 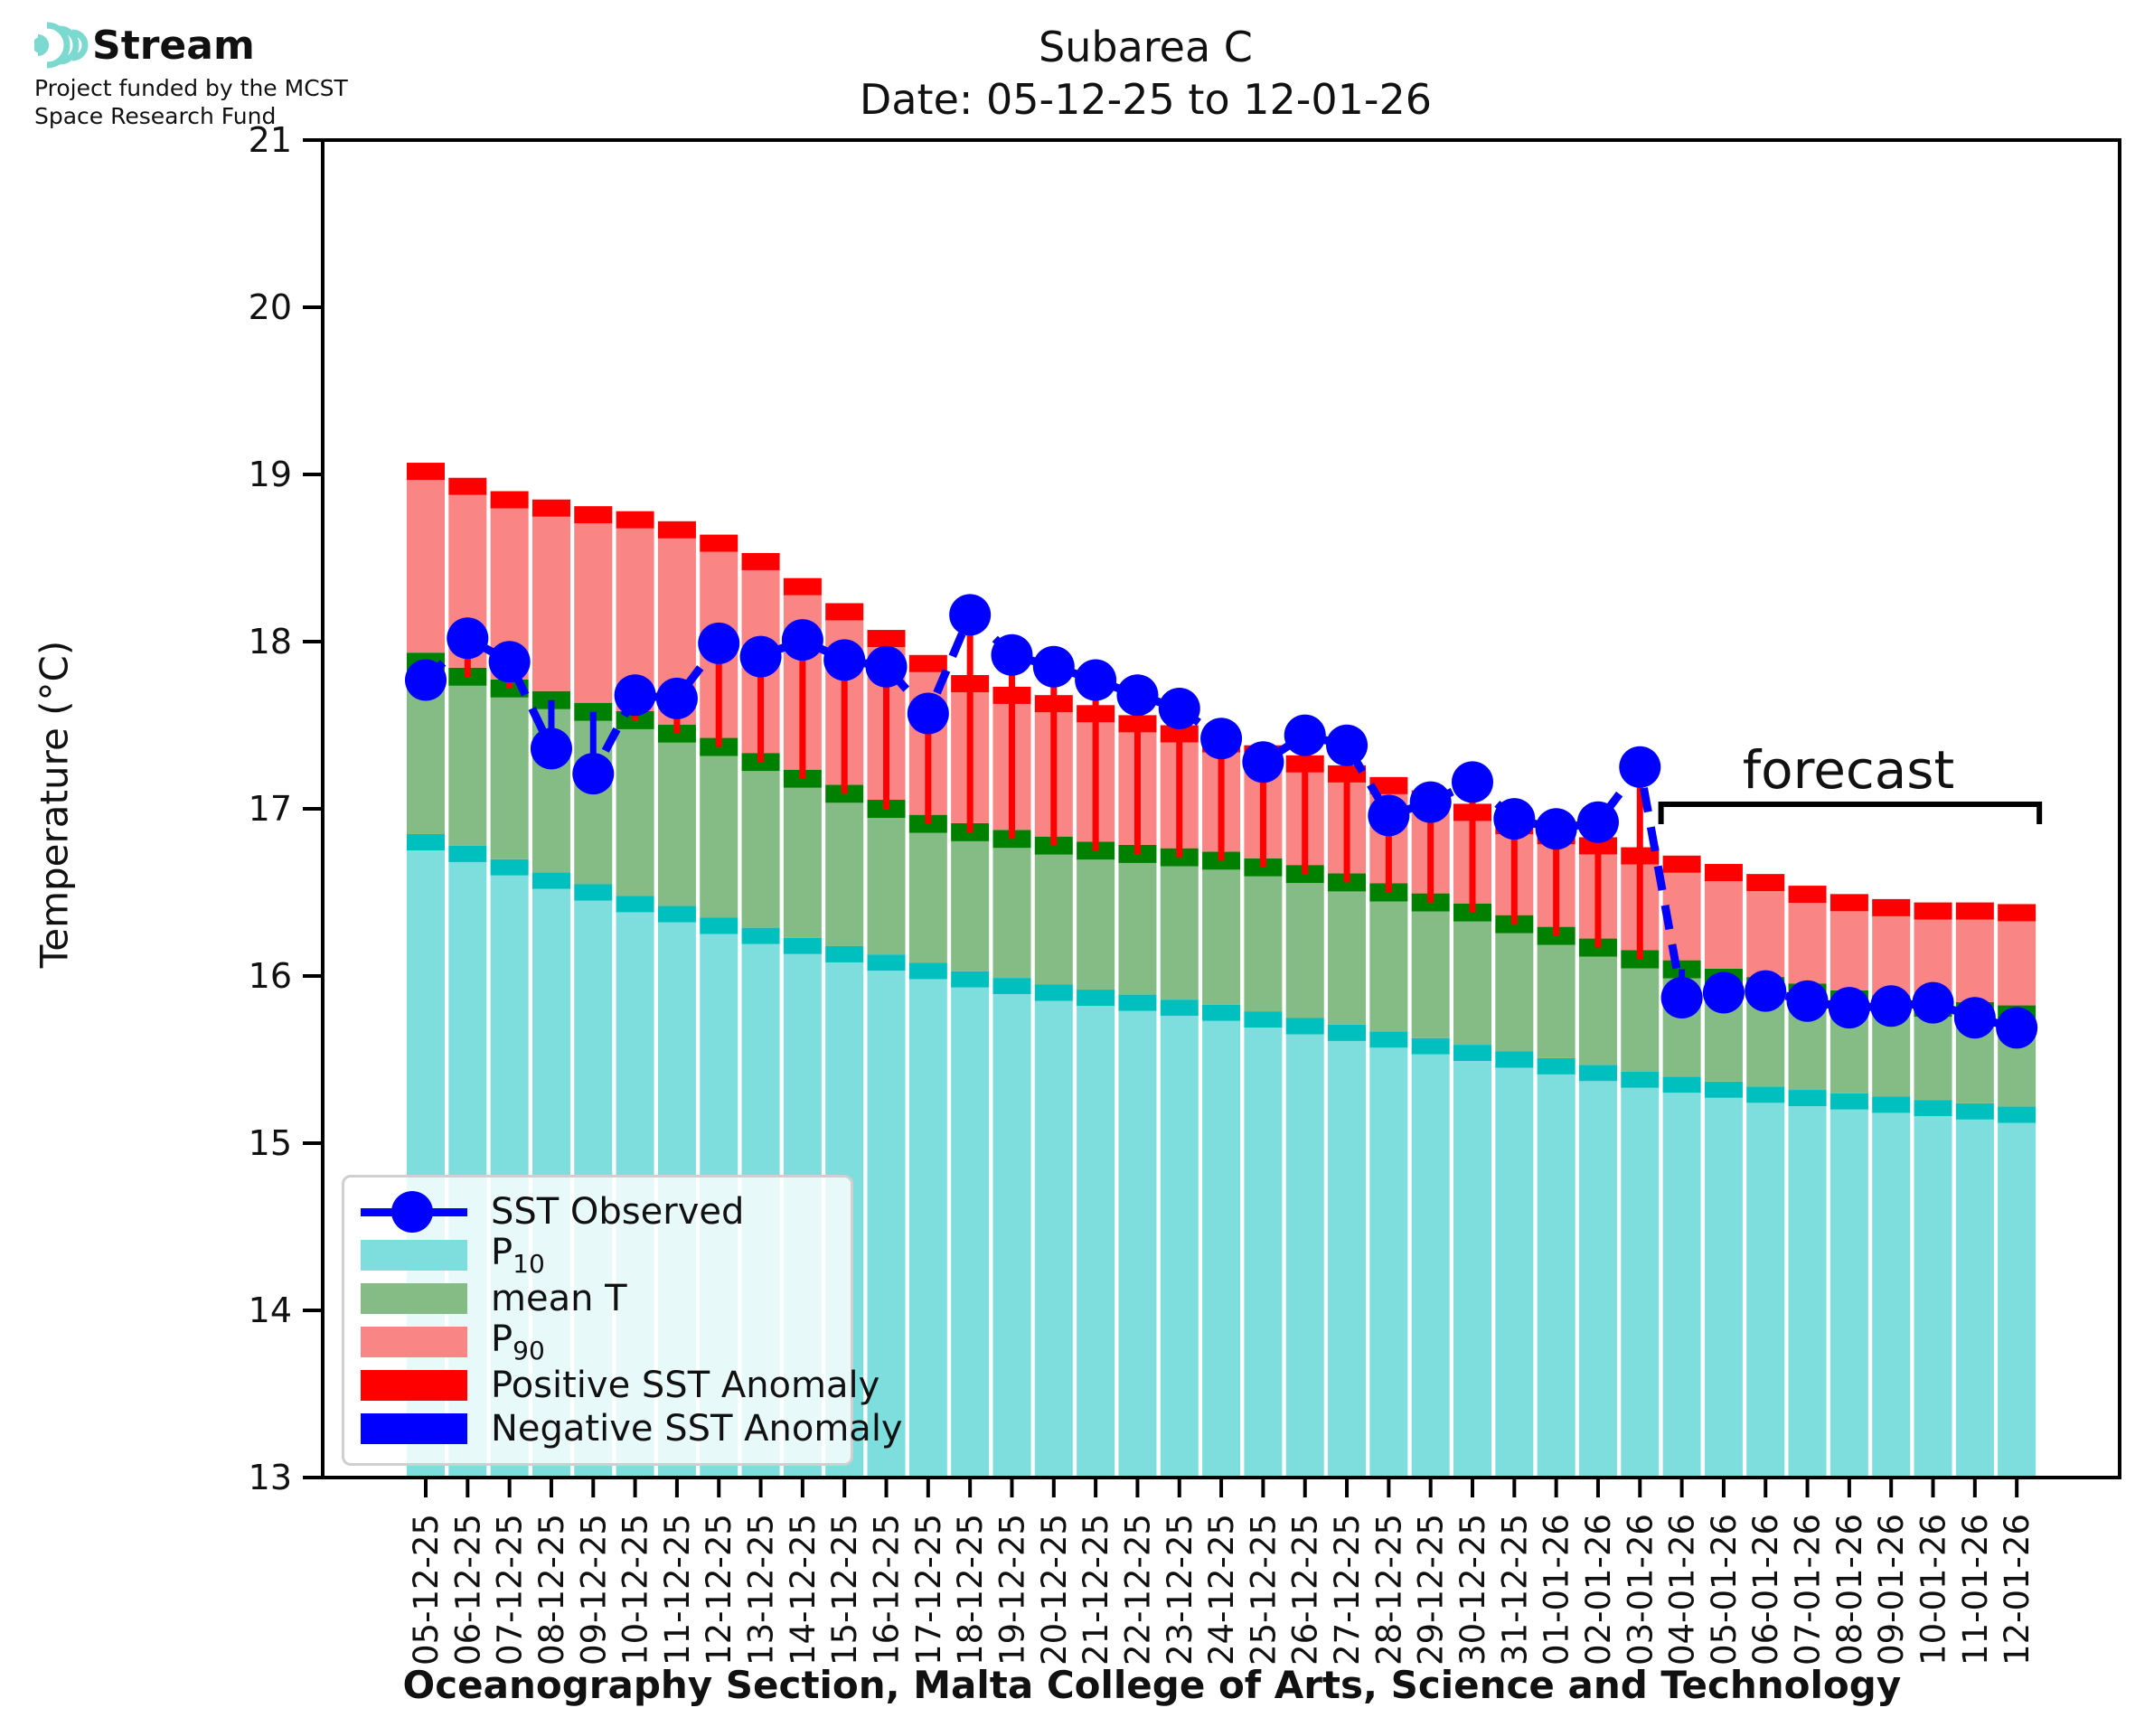 I want to click on x-tick-label: 07-01-26, so click(x=1808, y=1590).